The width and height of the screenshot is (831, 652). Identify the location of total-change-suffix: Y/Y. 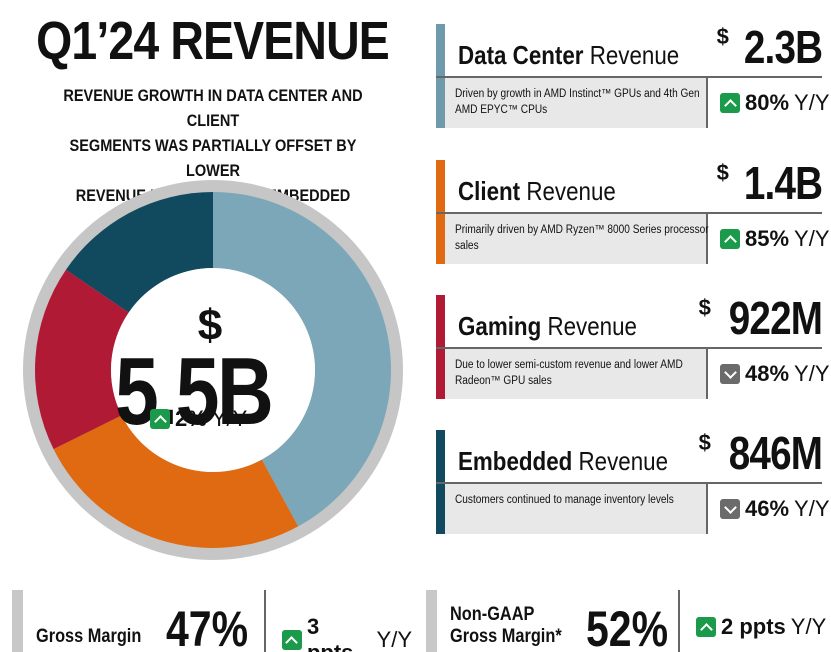
(229, 418).